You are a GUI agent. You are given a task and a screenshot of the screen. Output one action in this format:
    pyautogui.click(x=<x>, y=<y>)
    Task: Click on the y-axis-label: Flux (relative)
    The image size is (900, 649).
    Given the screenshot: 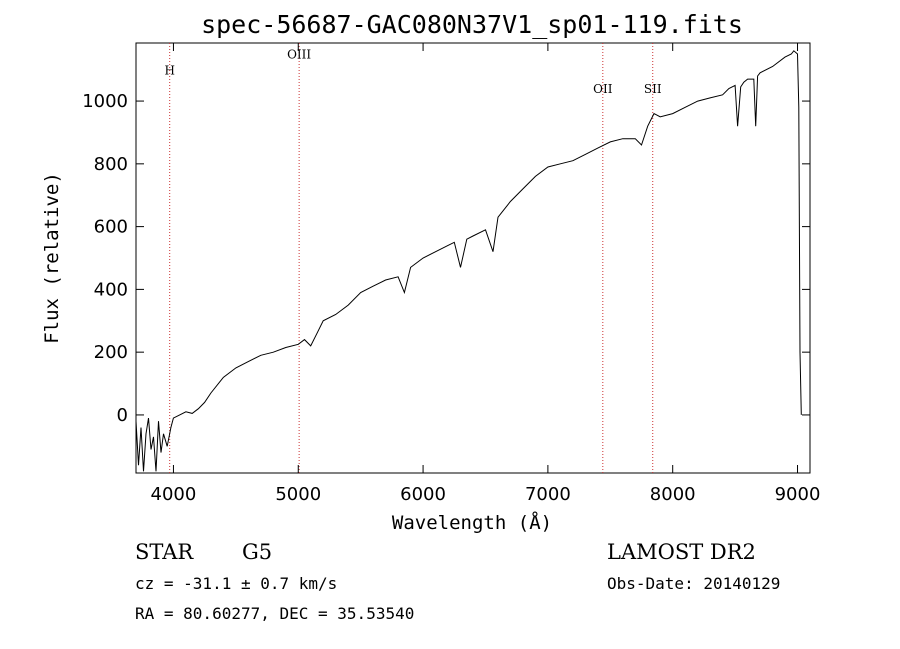 What is the action you would take?
    pyautogui.click(x=52, y=258)
    